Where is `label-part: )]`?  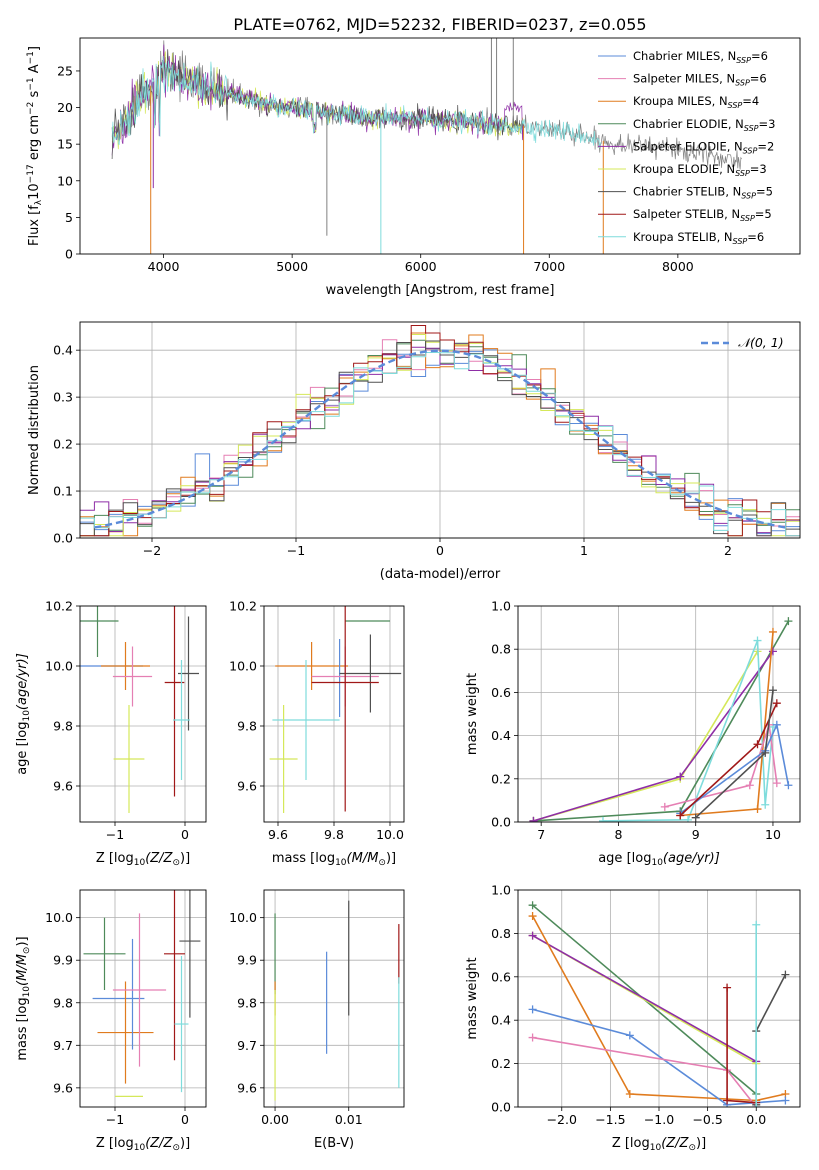 label-part: )] is located at coordinates (185, 858).